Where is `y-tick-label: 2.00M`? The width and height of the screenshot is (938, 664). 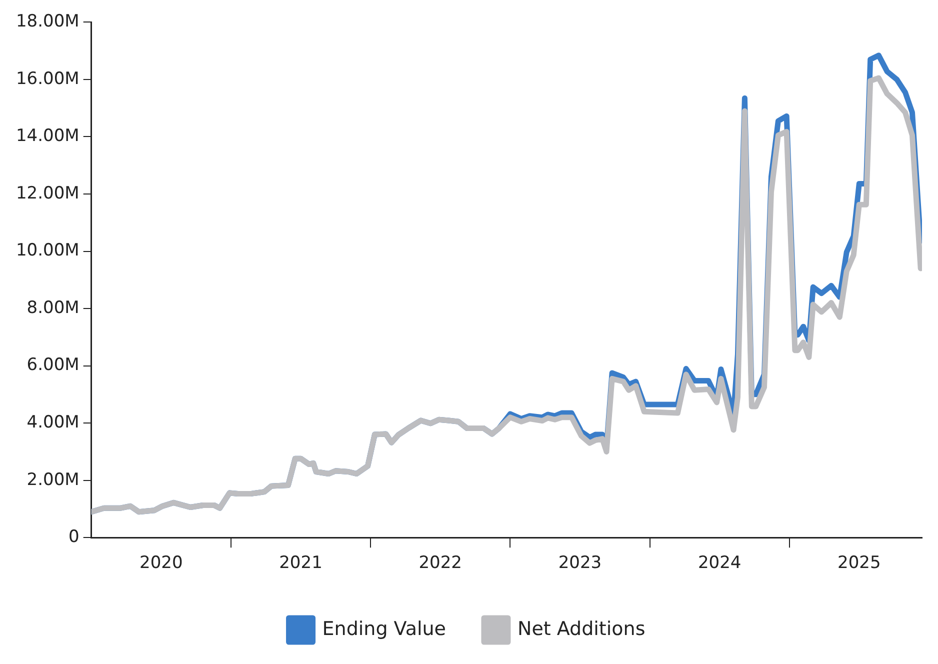
y-tick-label: 2.00M is located at coordinates (53, 480).